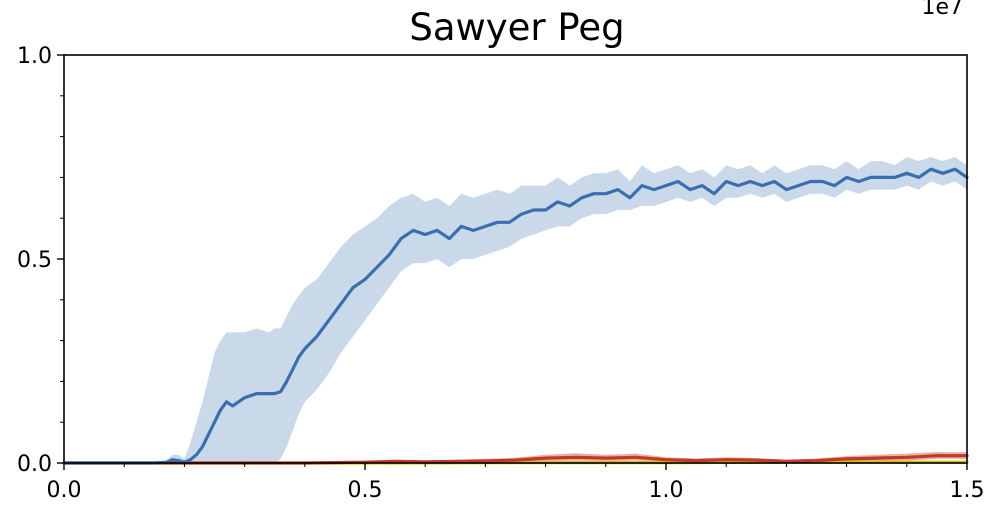 The width and height of the screenshot is (991, 520). Describe the element at coordinates (967, 490) in the screenshot. I see `x-tick-label: 1.5` at that location.